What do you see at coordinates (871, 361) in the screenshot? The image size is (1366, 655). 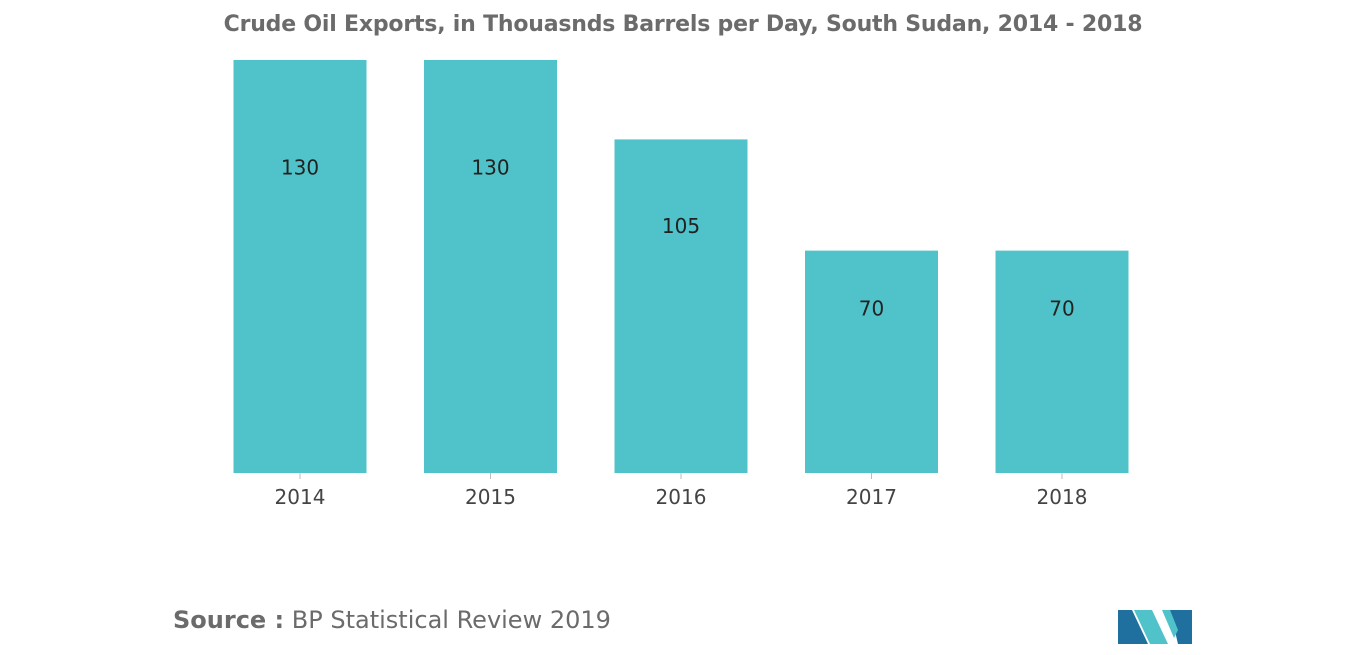 I see `bar-2017` at bounding box center [871, 361].